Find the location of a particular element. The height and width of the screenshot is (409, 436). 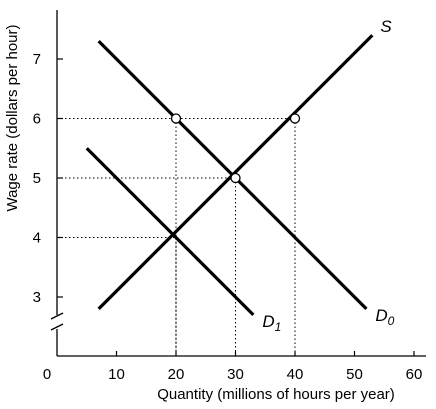

y-tick-label: 6 is located at coordinates (37, 119).